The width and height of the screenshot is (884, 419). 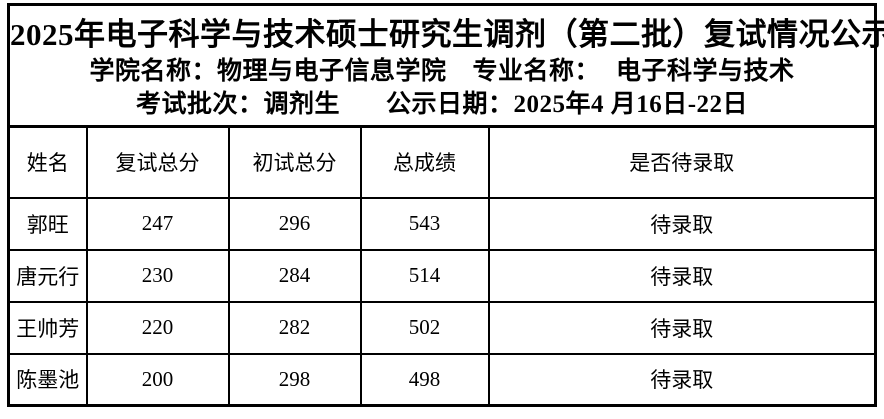 What do you see at coordinates (705, 71) in the screenshot?
I see `major-name: 电子科学与技术` at bounding box center [705, 71].